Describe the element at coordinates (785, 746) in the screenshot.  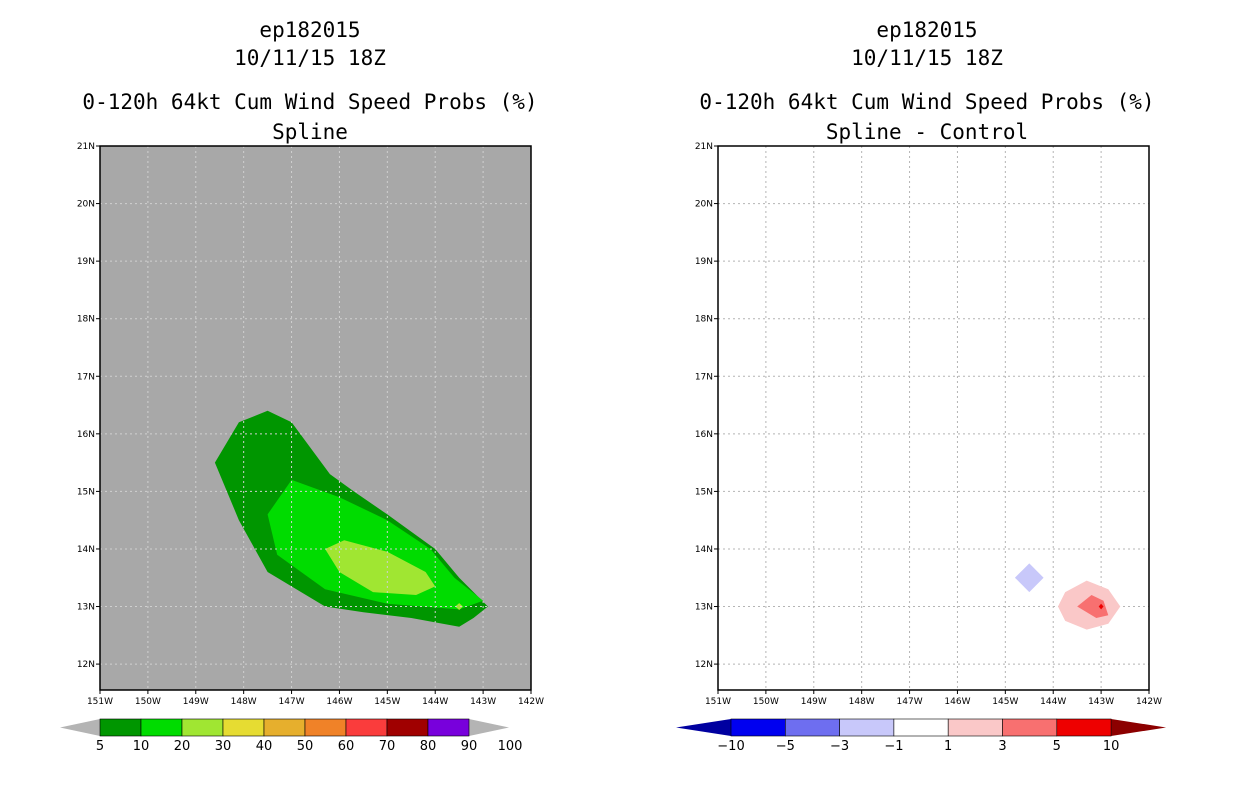
I see `colorbar-label: −5` at that location.